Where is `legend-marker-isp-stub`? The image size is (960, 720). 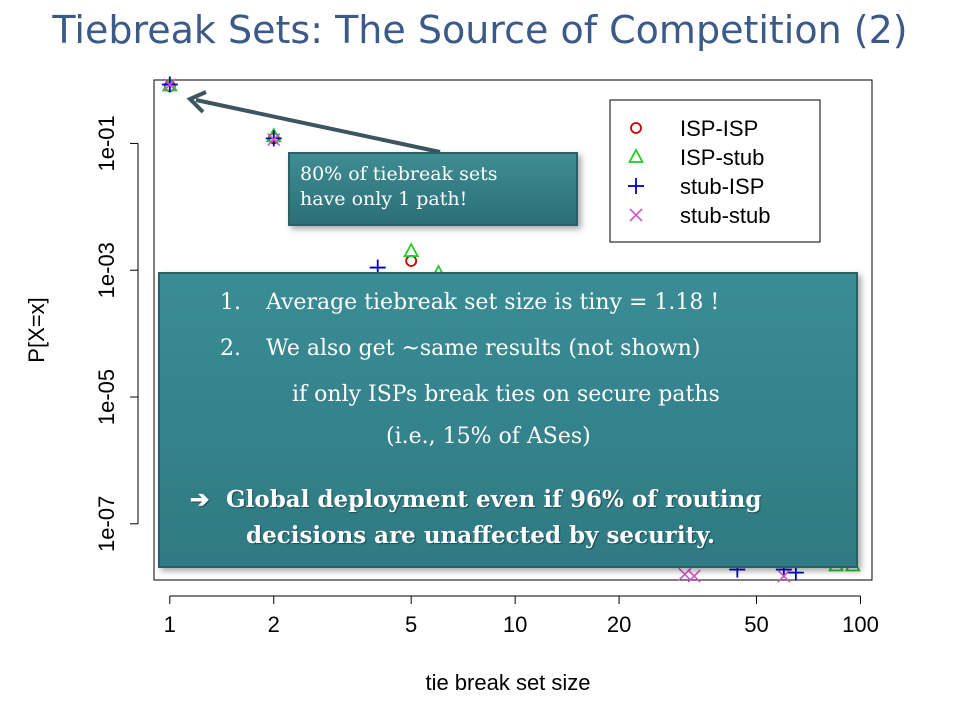
legend-marker-isp-stub is located at coordinates (636, 155).